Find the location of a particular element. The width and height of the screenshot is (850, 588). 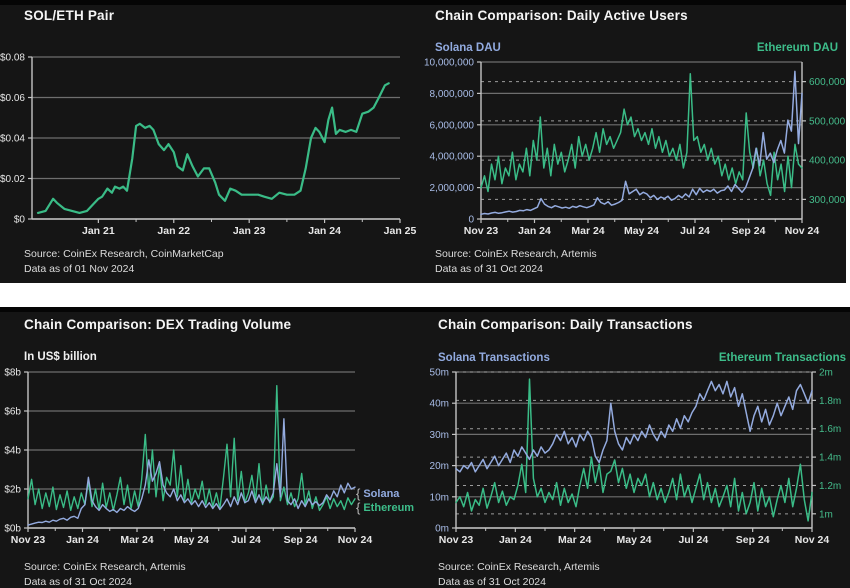

right-axis-tick-label: 600,000 is located at coordinates (827, 82).